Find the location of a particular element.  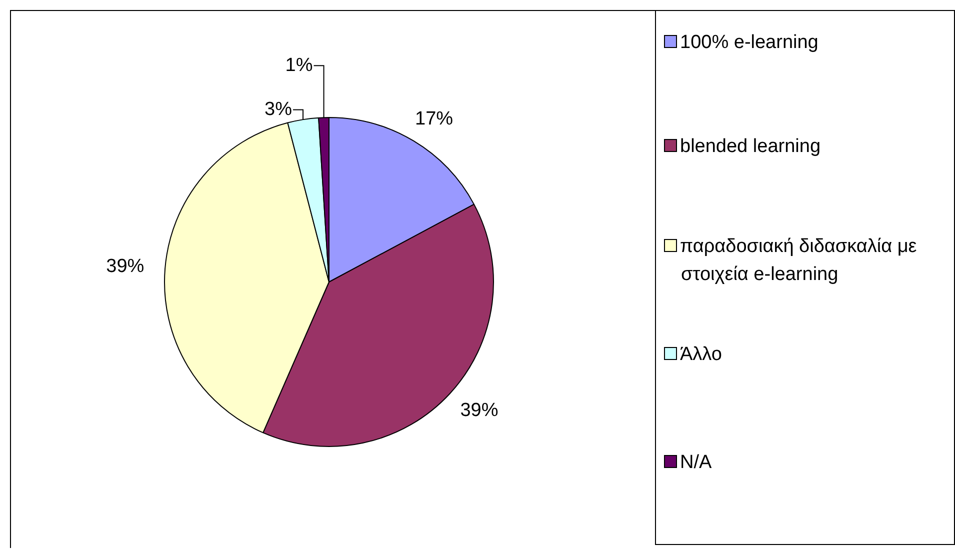

legend-label: 100% e-learning is located at coordinates (749, 43).